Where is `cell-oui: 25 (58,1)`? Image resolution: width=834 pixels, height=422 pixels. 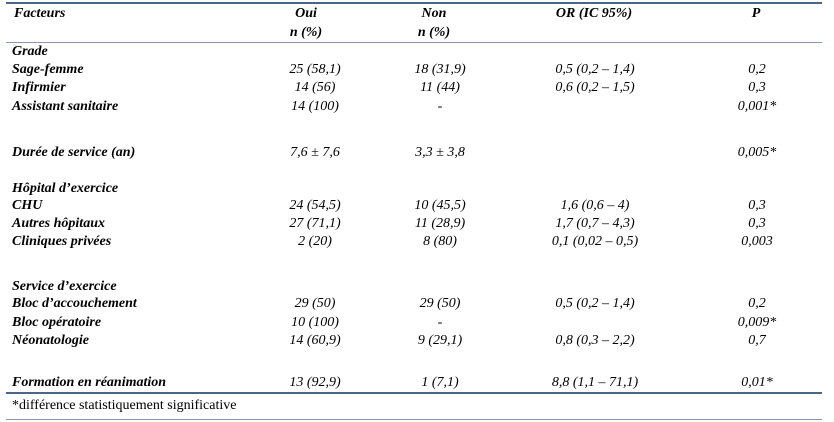 cell-oui: 25 (58,1) is located at coordinates (315, 69).